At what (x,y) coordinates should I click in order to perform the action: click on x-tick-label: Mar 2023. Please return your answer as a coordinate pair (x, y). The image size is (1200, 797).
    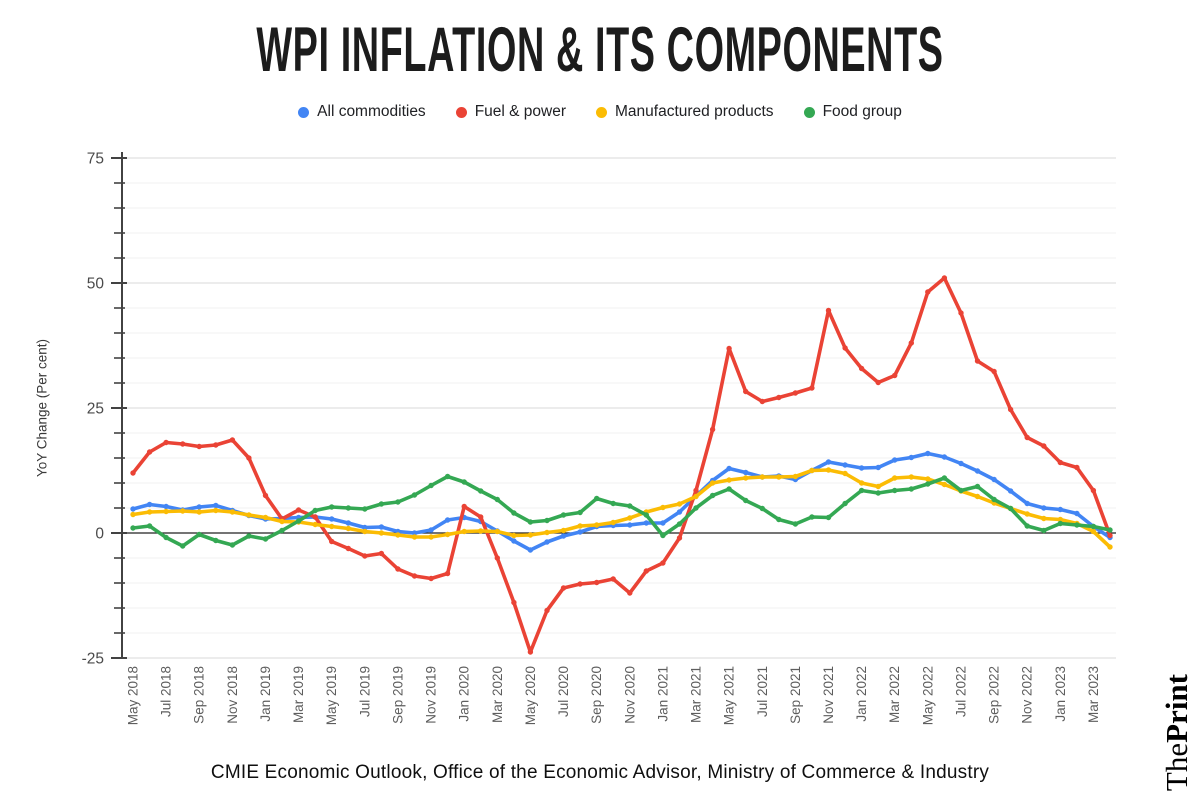
    Looking at the image, I should click on (1093, 694).